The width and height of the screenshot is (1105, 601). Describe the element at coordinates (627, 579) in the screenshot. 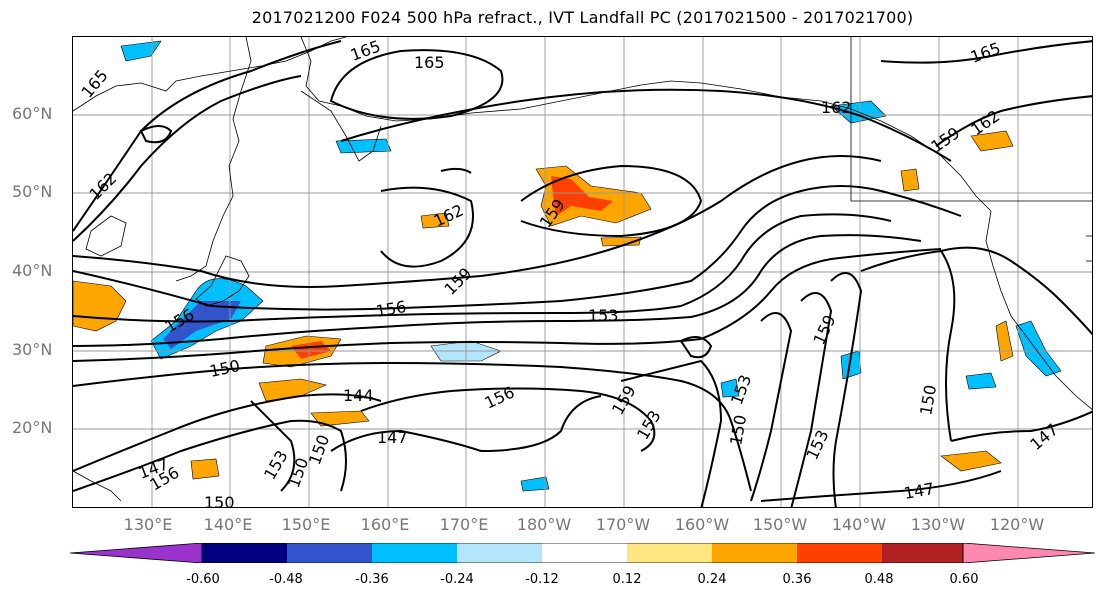

I see `colorbar-tick-label: 0.12` at that location.